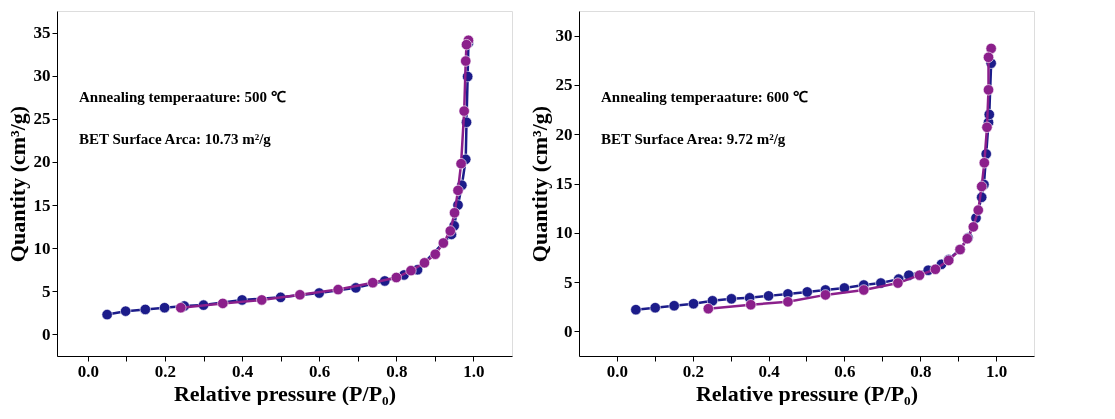 The height and width of the screenshot is (419, 1115). What do you see at coordinates (693, 139) in the screenshot?
I see `annotation: BET Surface Area: 9.72 m²/g` at bounding box center [693, 139].